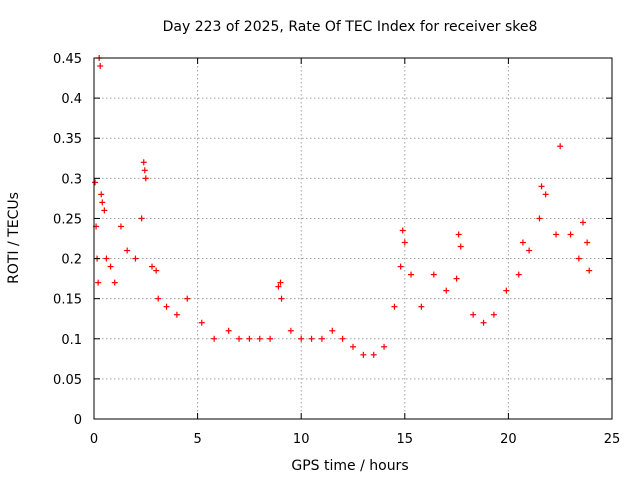 This screenshot has width=640, height=480. I want to click on y-tick-label: 0.4, so click(71, 99).